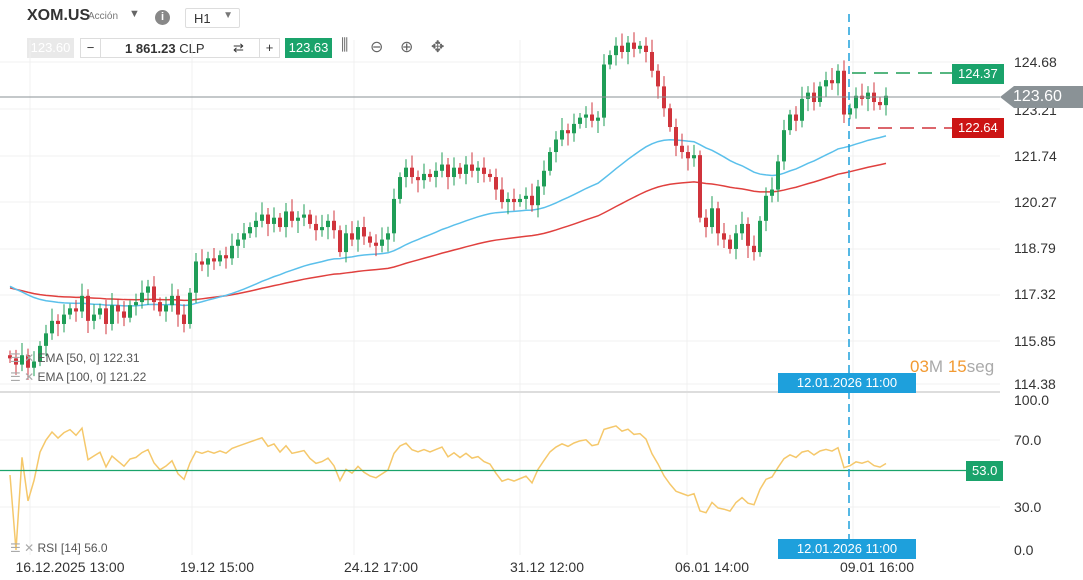 This screenshot has height=580, width=1083. I want to click on price-label: 117.32, so click(1035, 294).